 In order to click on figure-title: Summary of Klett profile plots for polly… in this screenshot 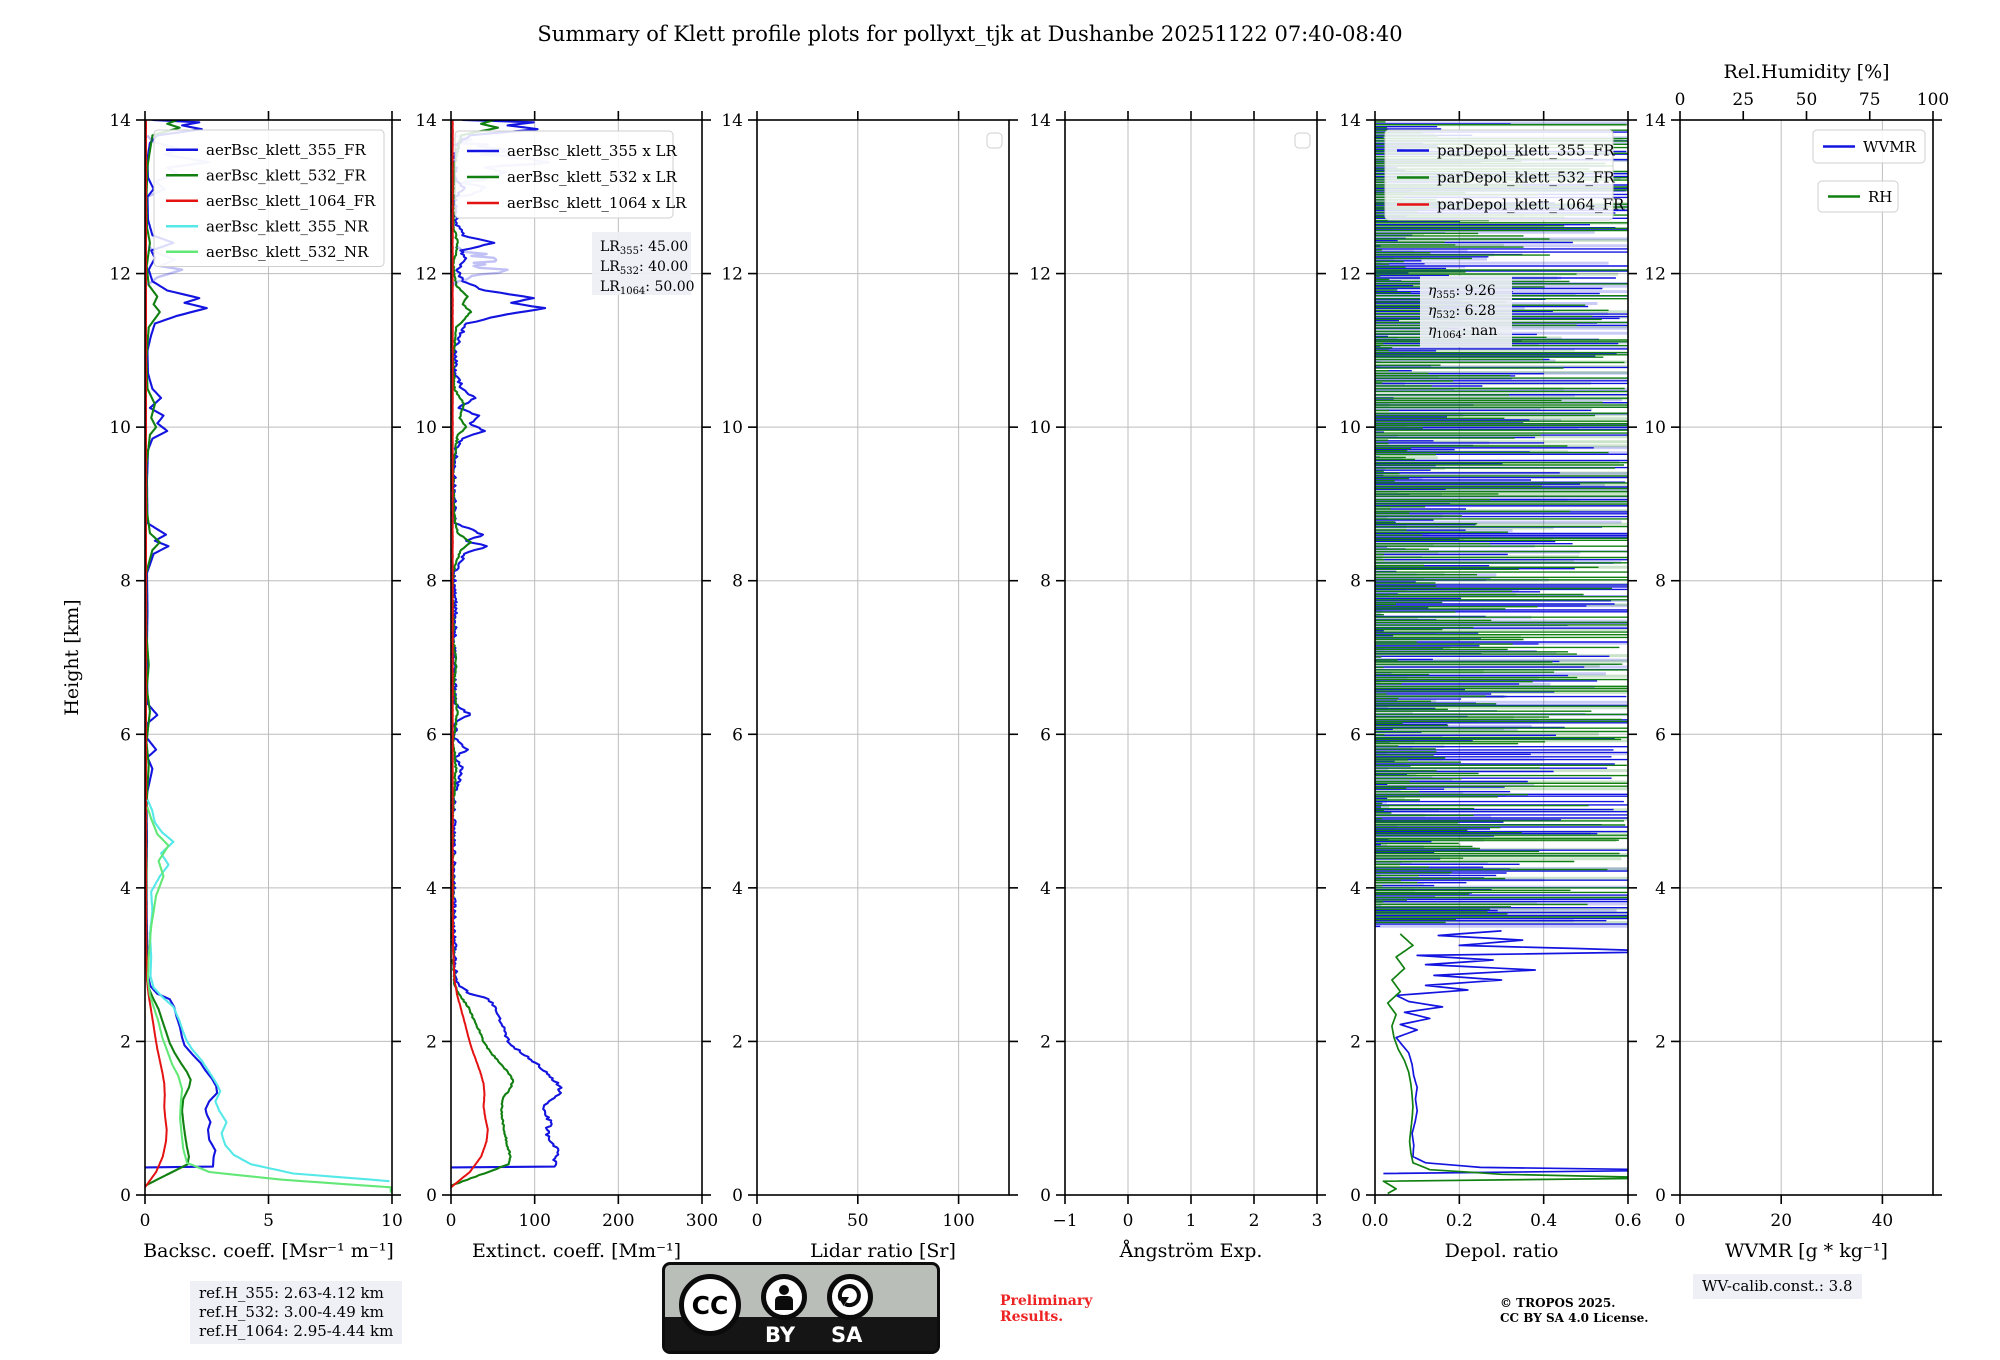, I will do `click(970, 34)`.